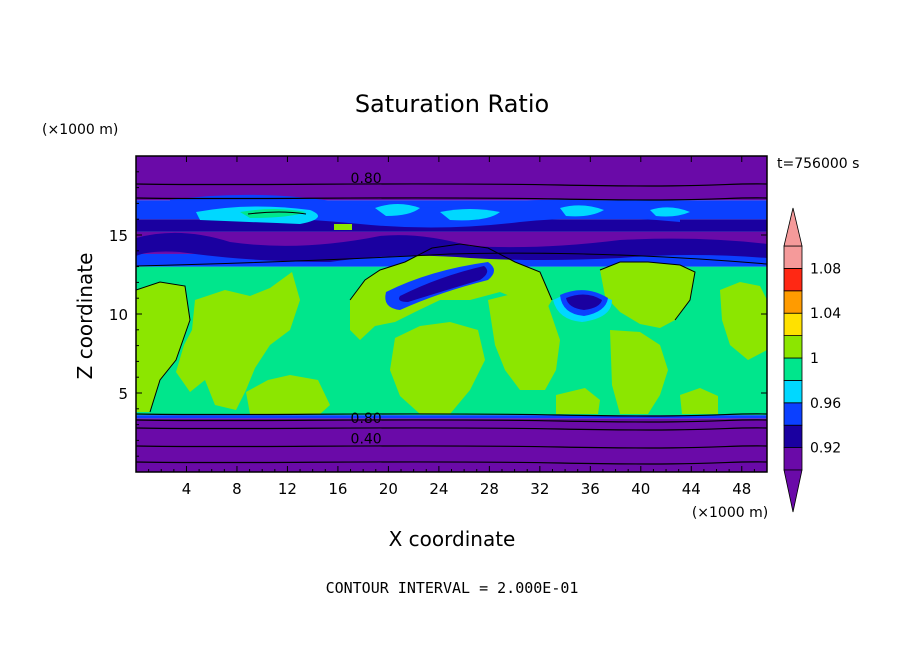  What do you see at coordinates (489, 489) in the screenshot?
I see `x-tick-label-6: 28` at bounding box center [489, 489].